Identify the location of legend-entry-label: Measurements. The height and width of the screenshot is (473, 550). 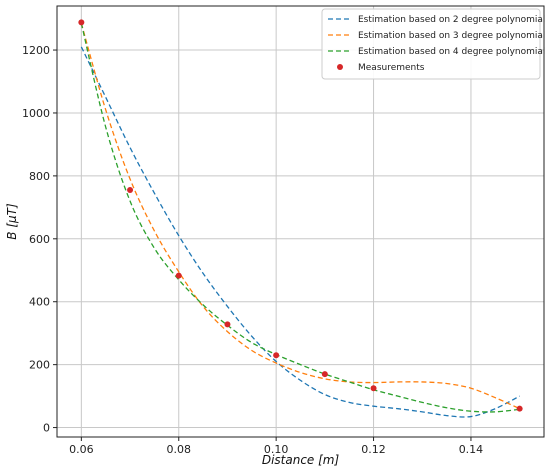
(391, 68).